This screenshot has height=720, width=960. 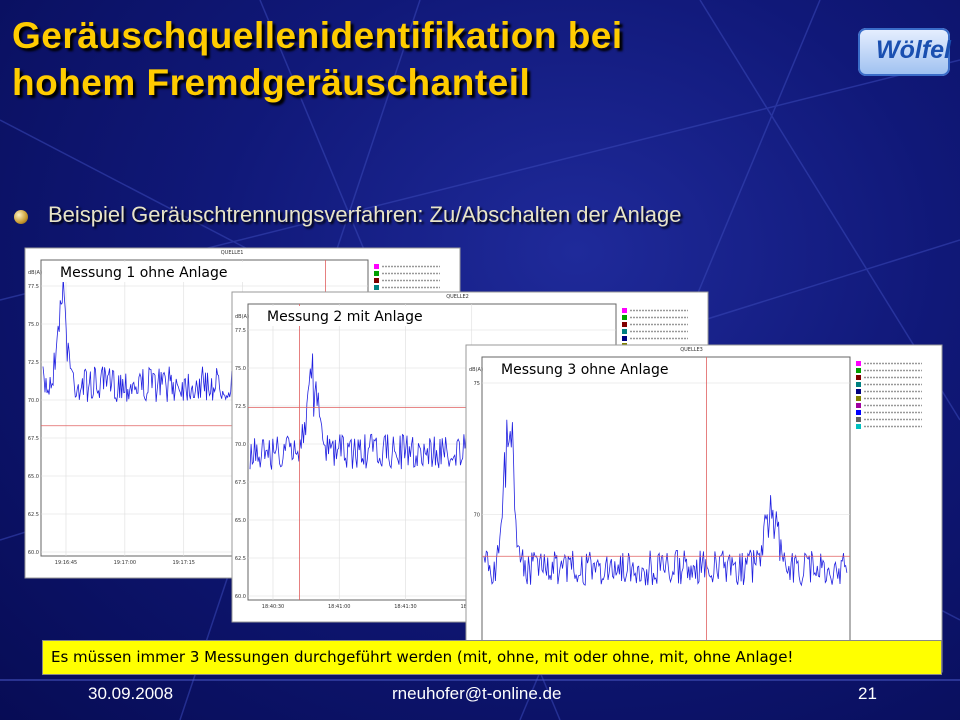 I want to click on y-tick-label: 75, so click(x=477, y=384).